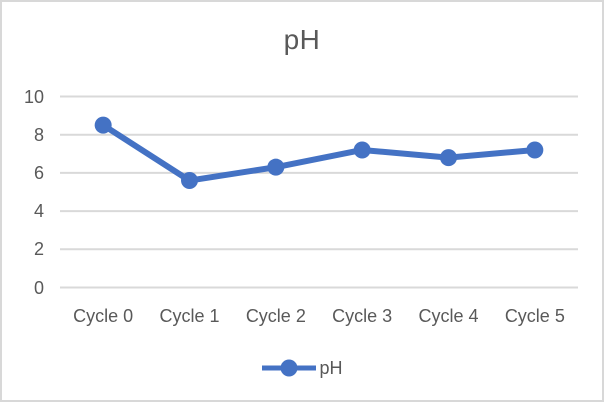 Image resolution: width=604 pixels, height=402 pixels. What do you see at coordinates (302, 39) in the screenshot?
I see `chart-title: pH` at bounding box center [302, 39].